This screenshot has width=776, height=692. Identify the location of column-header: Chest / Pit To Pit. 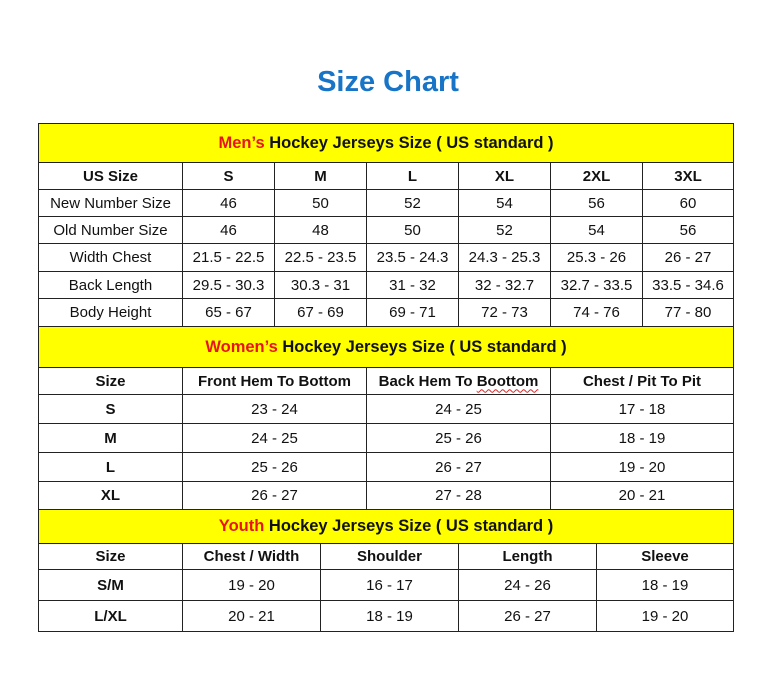
(642, 381).